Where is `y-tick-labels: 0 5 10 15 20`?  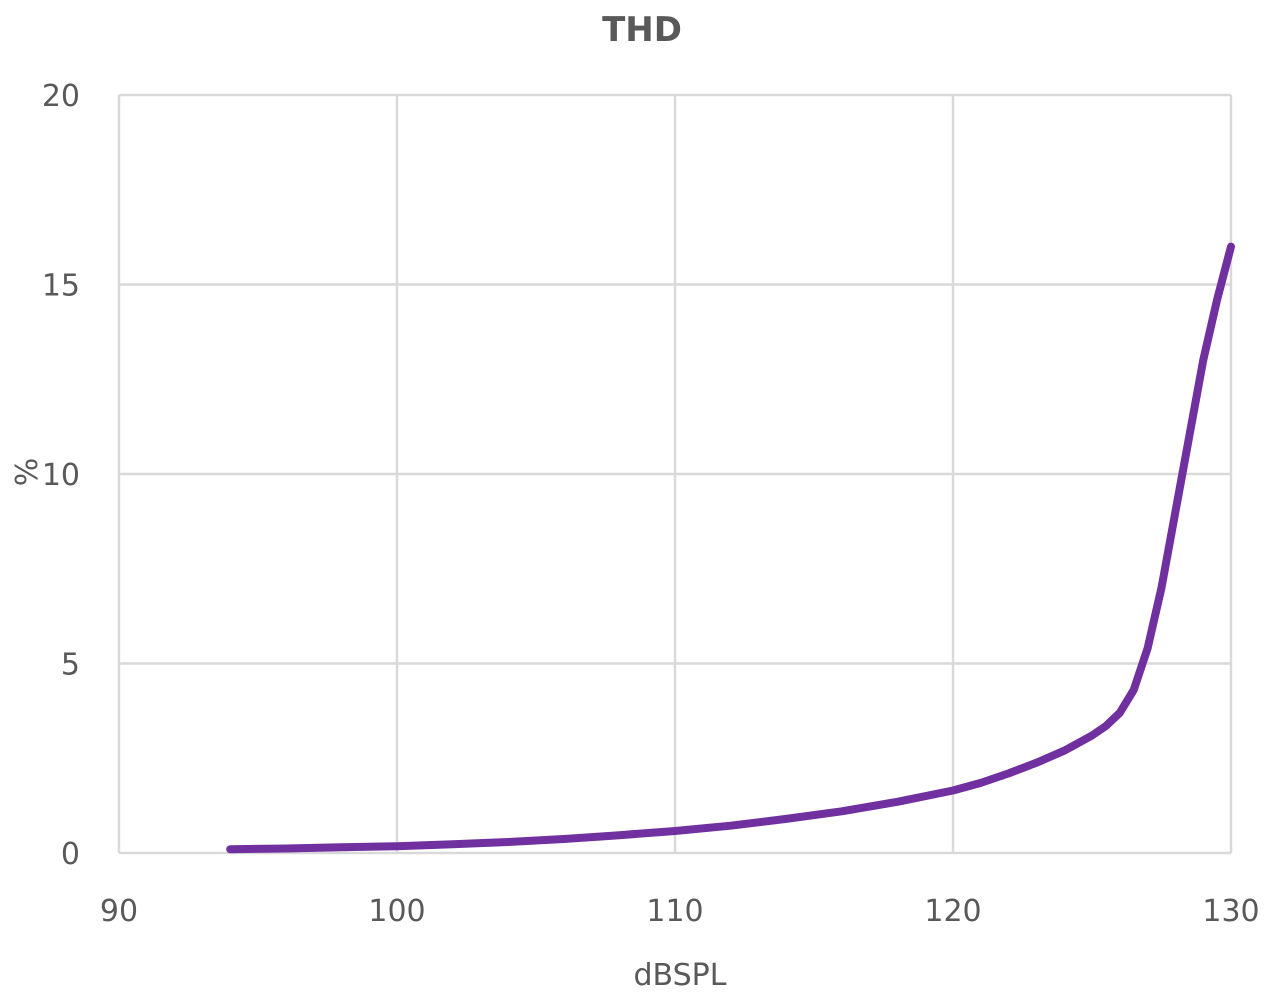
y-tick-labels: 0 5 10 15 20 is located at coordinates (61, 475).